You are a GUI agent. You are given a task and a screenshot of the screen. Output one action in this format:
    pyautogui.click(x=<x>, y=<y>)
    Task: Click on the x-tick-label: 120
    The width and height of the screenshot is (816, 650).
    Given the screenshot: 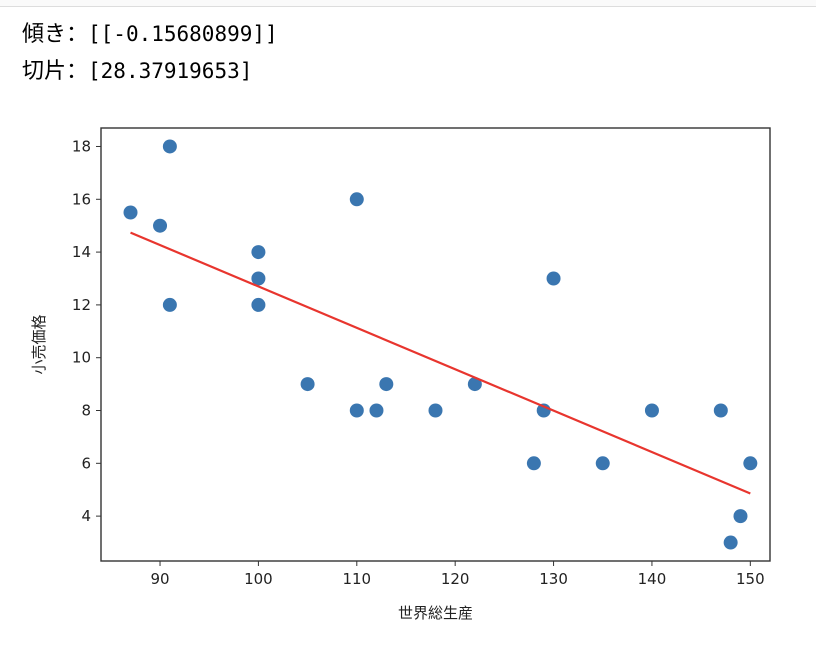 What is the action you would take?
    pyautogui.click(x=455, y=579)
    